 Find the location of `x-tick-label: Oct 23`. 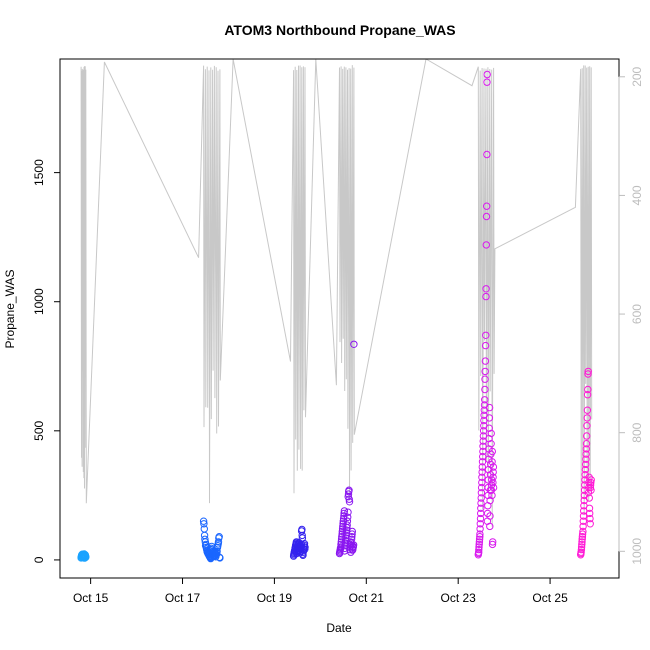

x-tick-label: Oct 23 is located at coordinates (459, 598).